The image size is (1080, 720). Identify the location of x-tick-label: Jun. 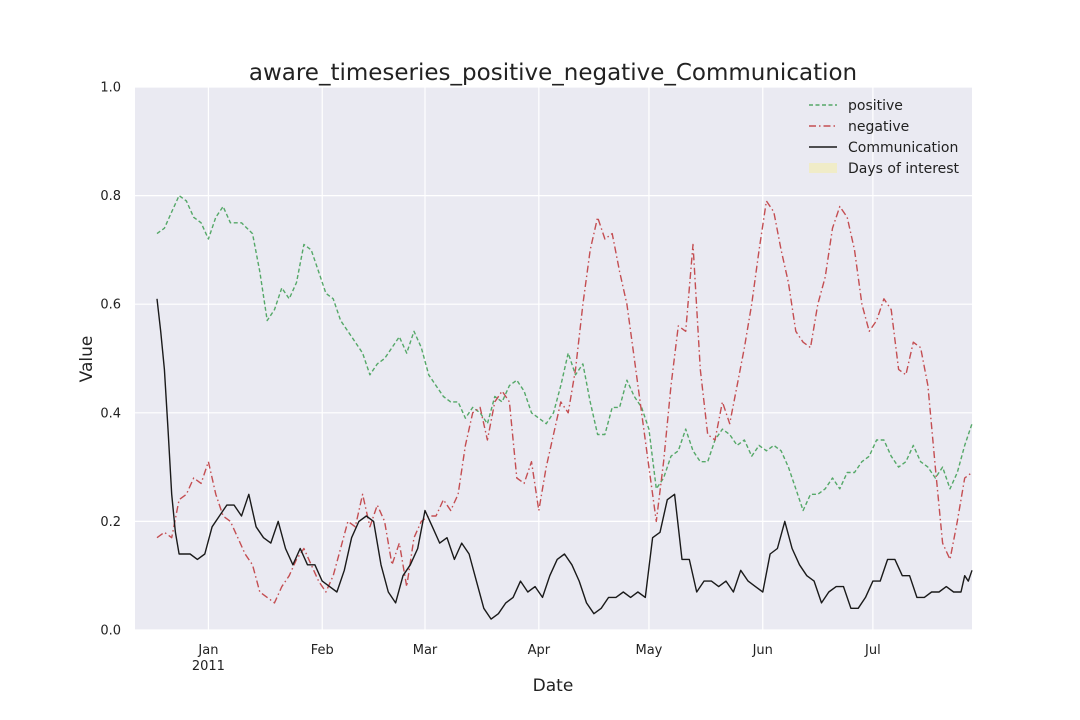
(762, 650).